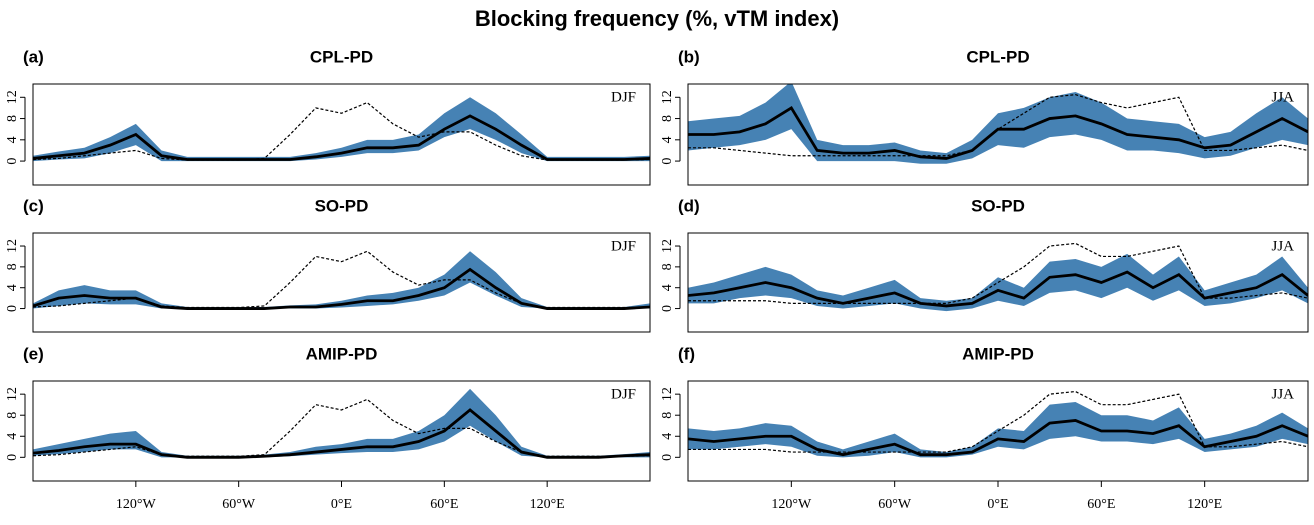 The width and height of the screenshot is (1314, 525). I want to click on panel-label: (c), so click(33, 205).